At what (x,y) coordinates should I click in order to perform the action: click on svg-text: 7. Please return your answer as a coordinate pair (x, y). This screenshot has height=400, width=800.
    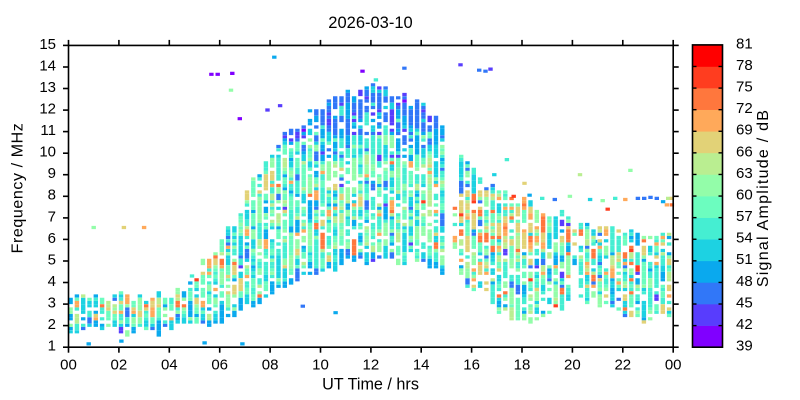
    Looking at the image, I should click on (52, 216).